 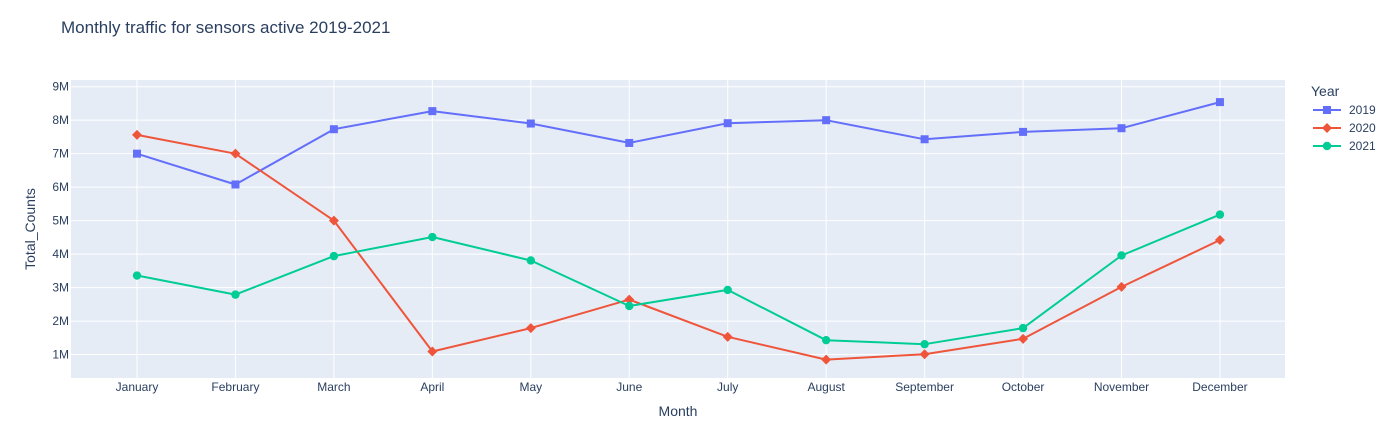 I want to click on x-tick-label: October, so click(x=1023, y=387).